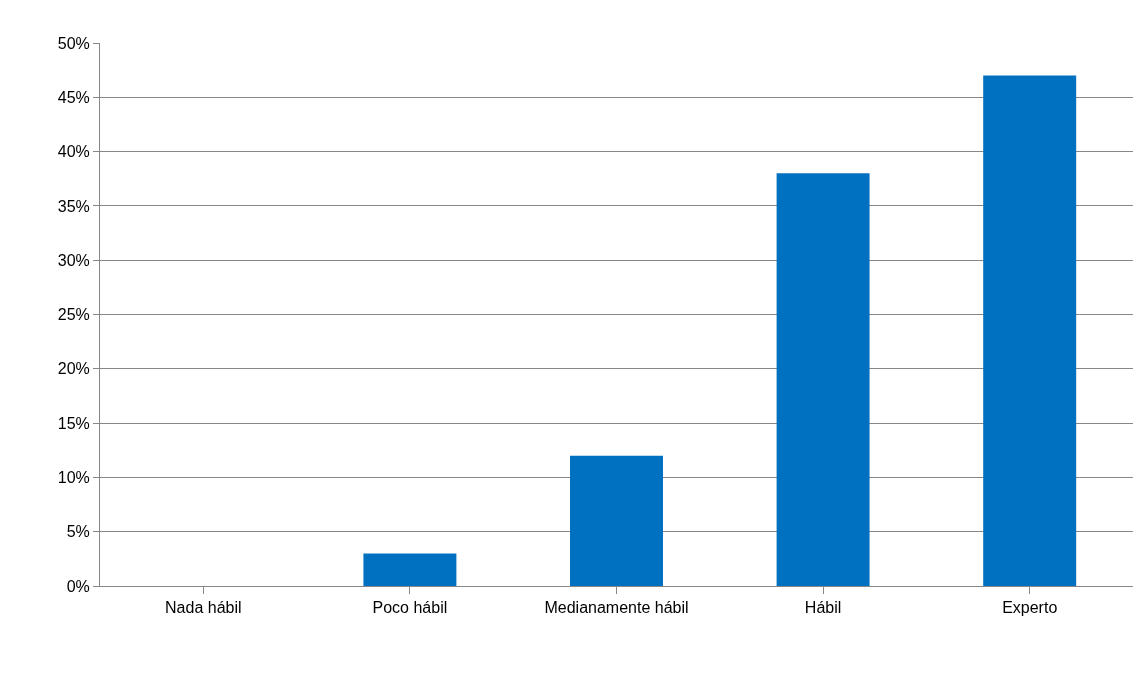  What do you see at coordinates (73, 477) in the screenshot?
I see `y-tick-label: 10%` at bounding box center [73, 477].